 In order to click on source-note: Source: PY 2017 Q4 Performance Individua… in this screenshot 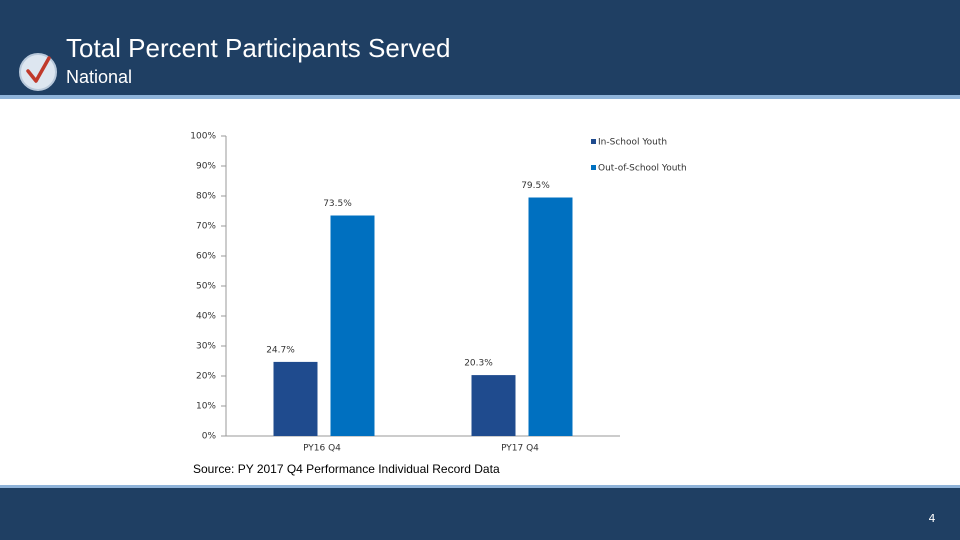, I will do `click(346, 469)`.